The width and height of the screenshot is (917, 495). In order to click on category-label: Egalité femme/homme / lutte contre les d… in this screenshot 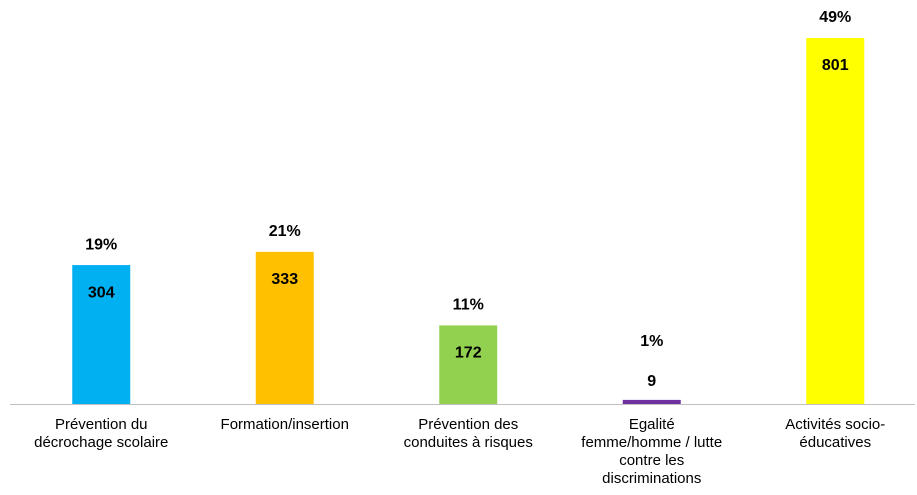, I will do `click(652, 451)`.